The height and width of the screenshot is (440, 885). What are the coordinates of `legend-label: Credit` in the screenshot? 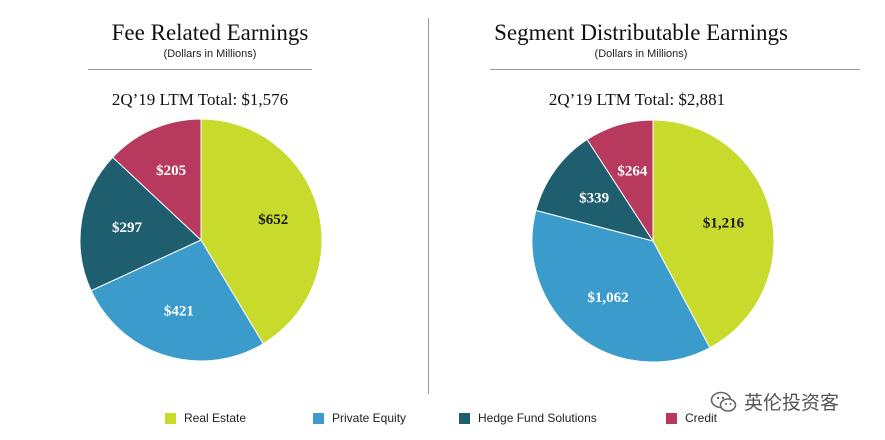 It's located at (701, 418).